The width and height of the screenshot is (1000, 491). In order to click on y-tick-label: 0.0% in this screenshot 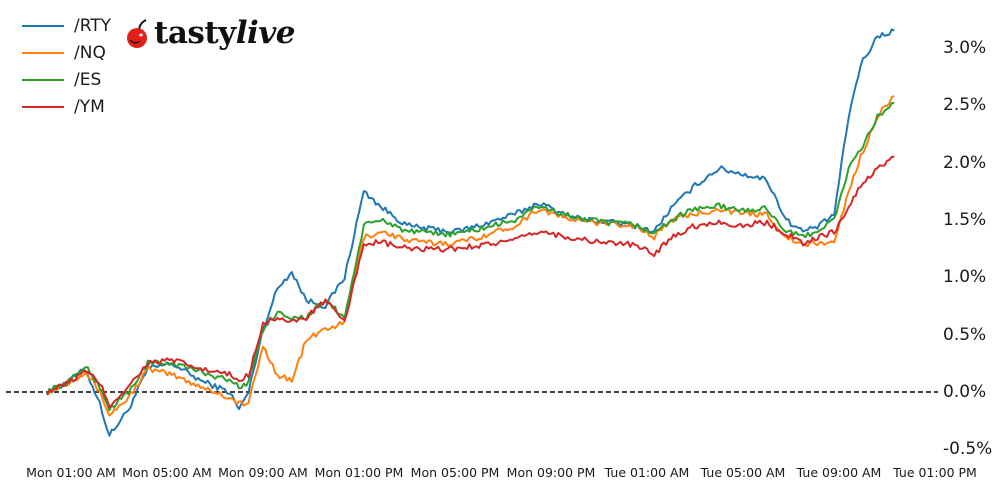, I will do `click(965, 392)`.